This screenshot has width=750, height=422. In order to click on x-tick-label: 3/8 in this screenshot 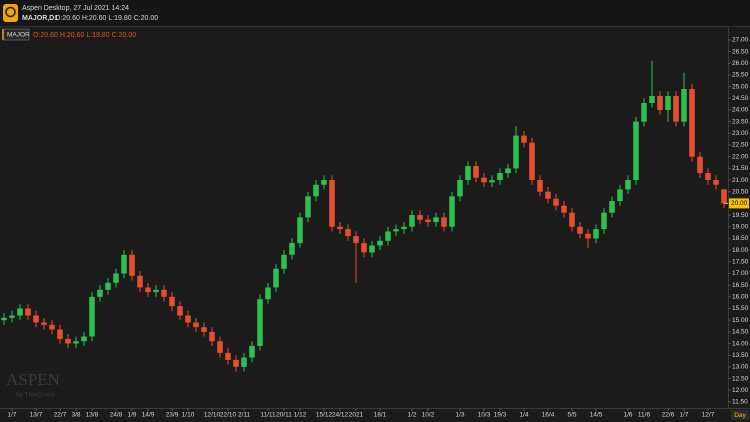, I will do `click(75, 415)`.